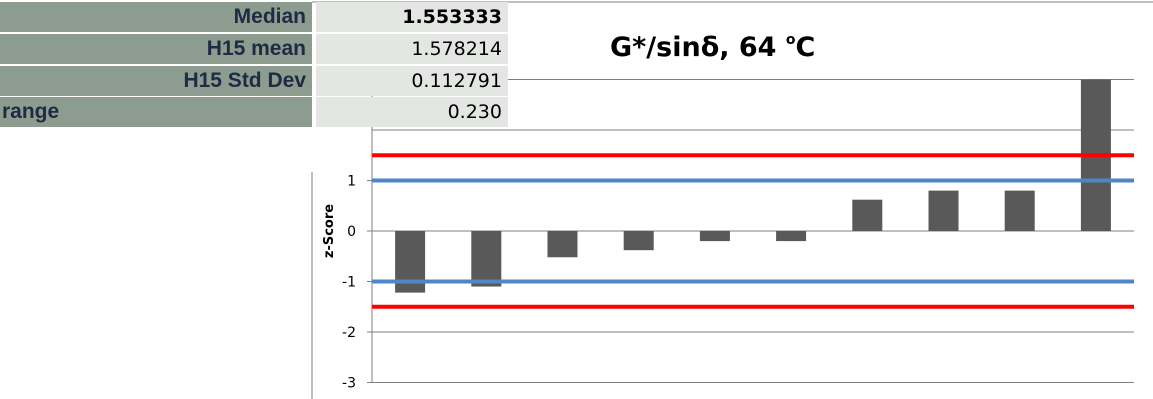 This screenshot has width=1153, height=399. Describe the element at coordinates (156, 17) in the screenshot. I see `stats-label-median: Median` at that location.